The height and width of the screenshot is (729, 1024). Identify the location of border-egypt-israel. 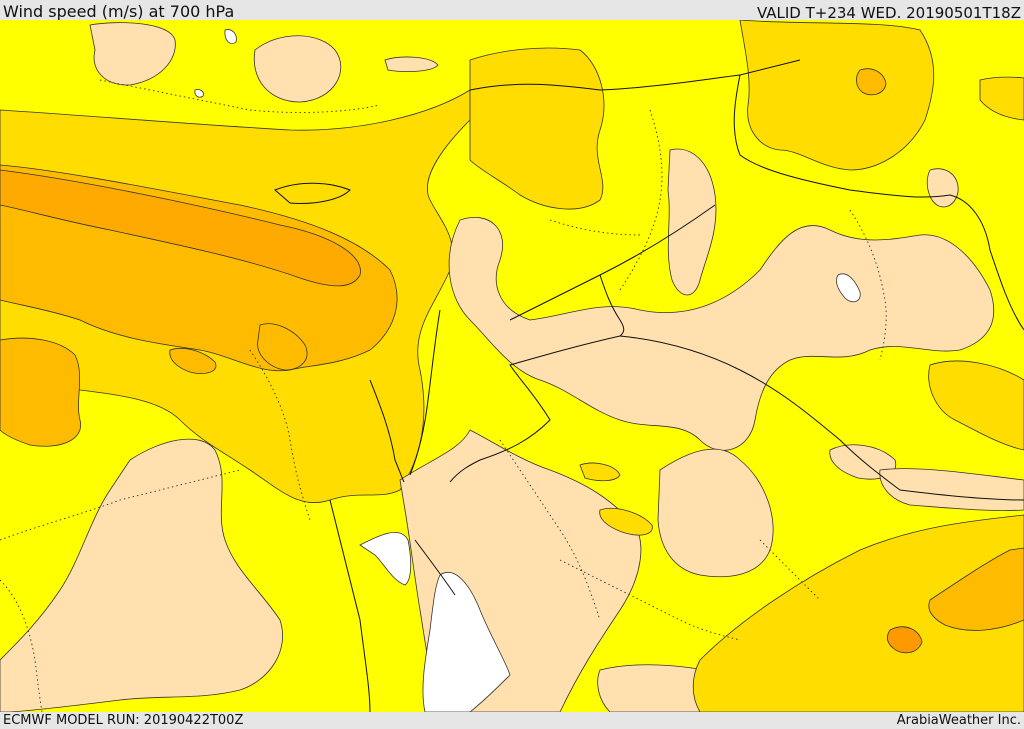
(387, 431).